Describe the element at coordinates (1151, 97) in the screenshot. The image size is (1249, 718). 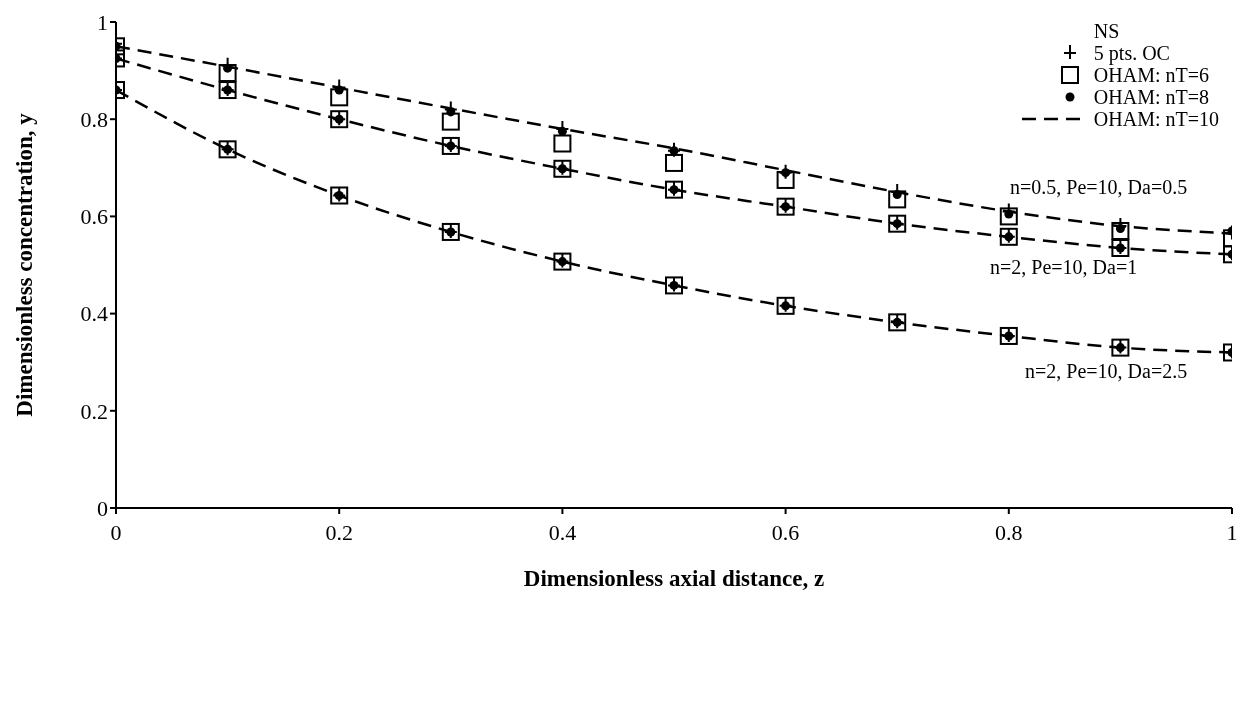
I see `legend-label: OHAM: nT=8` at that location.